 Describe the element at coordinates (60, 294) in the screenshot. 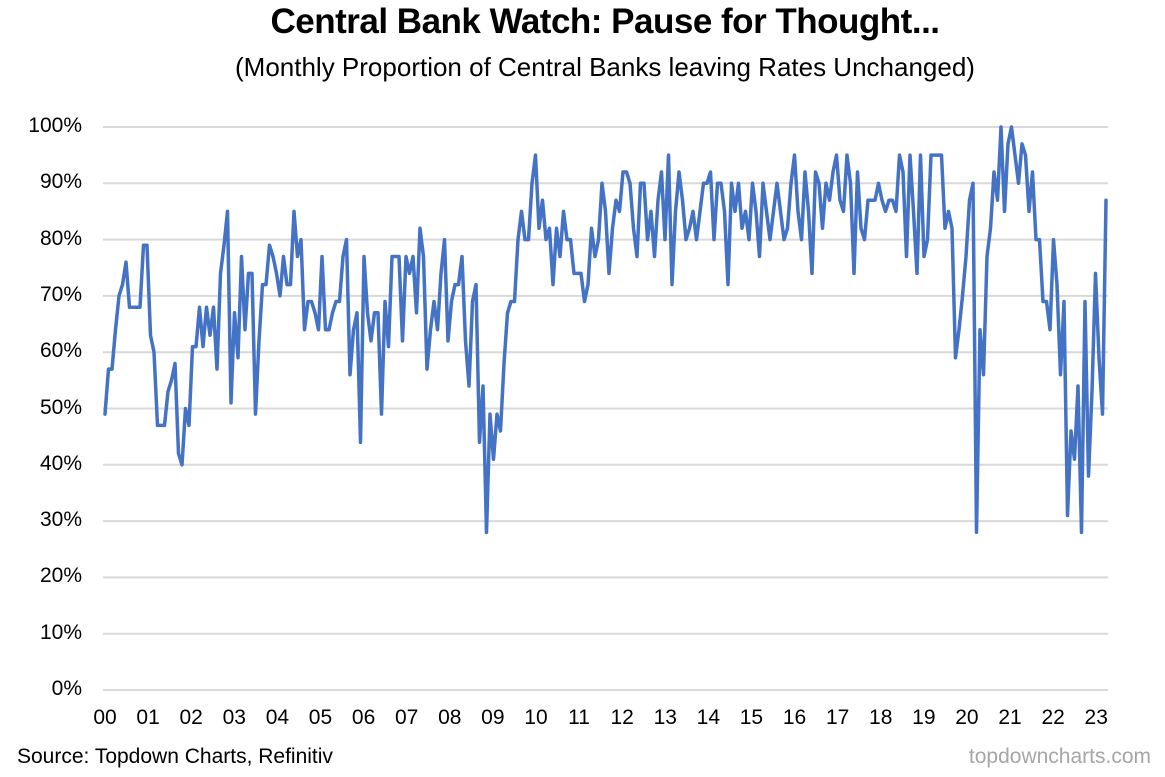

I see `y-tick-label: 70%` at that location.